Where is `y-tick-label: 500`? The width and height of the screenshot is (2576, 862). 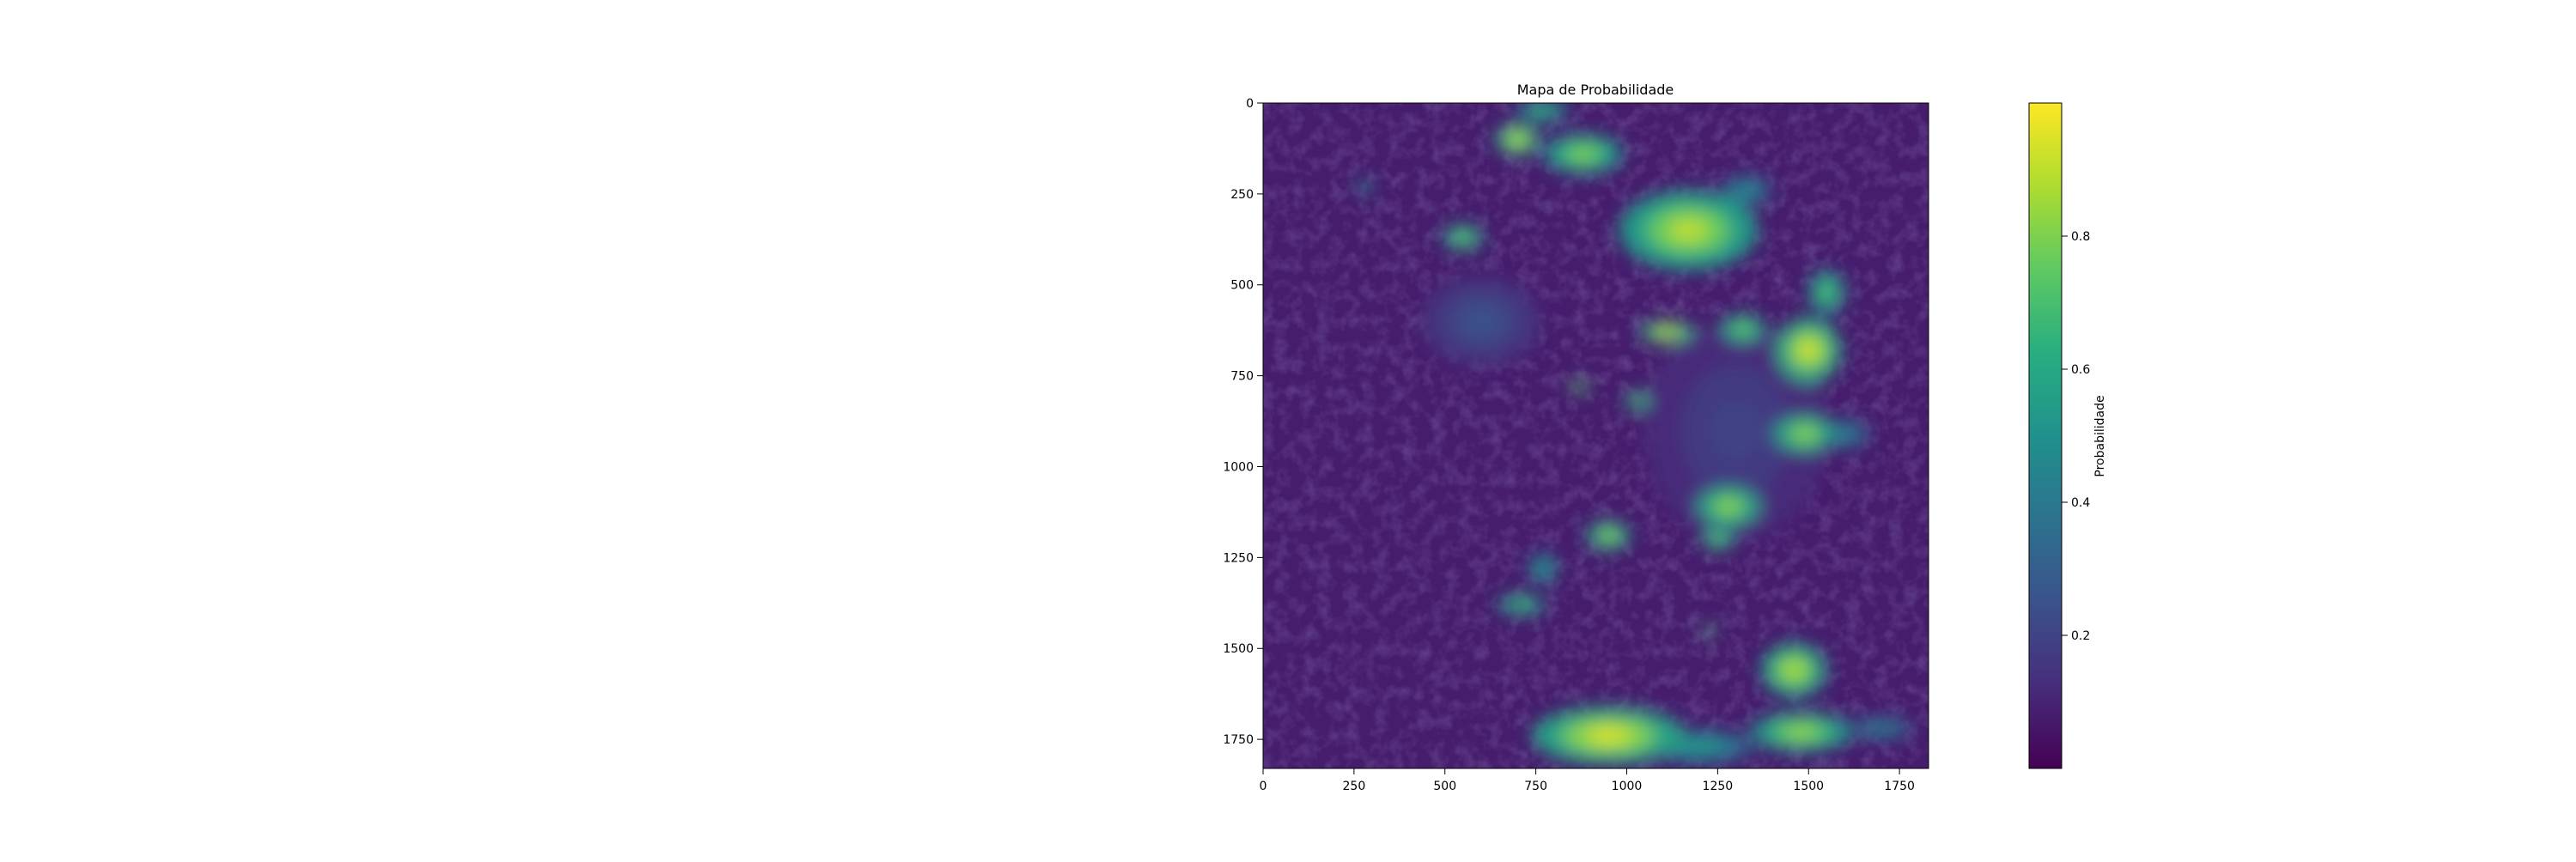
y-tick-label: 500 is located at coordinates (1242, 286).